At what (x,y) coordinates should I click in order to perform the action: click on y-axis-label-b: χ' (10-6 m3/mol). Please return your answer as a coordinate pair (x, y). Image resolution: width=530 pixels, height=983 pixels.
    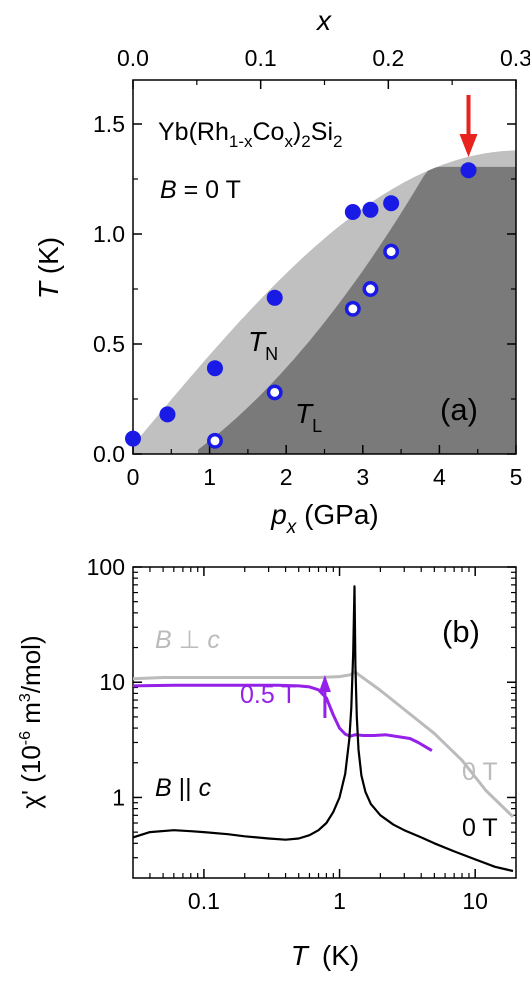
    Looking at the image, I should click on (31, 721).